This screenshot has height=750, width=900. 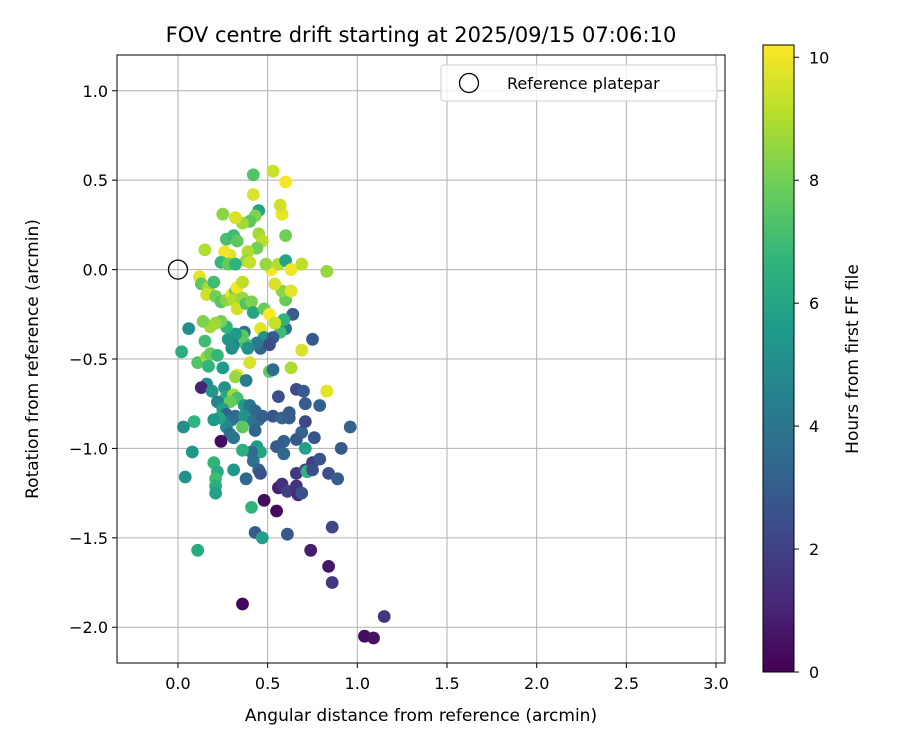 I want to click on y-axis-label: Rotation from reference (arcmin), so click(x=33, y=359).